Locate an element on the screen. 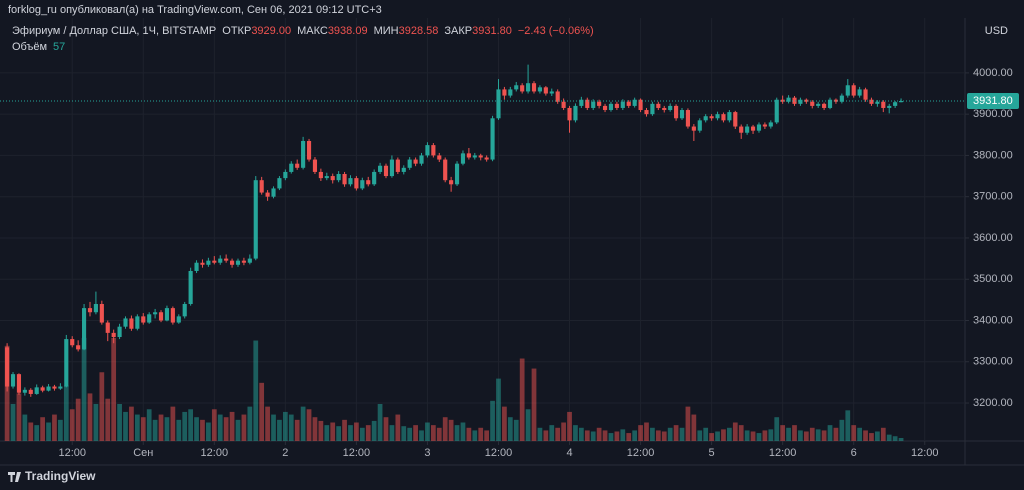 This screenshot has height=490, width=1024. tradingview-logo is located at coordinates (14, 477).